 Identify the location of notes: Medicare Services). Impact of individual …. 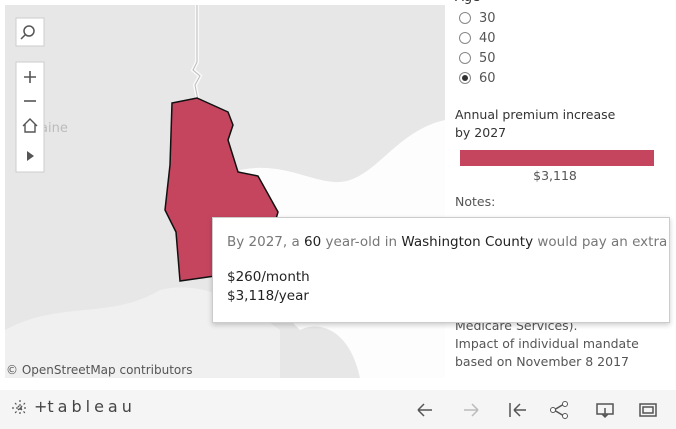
(565, 344).